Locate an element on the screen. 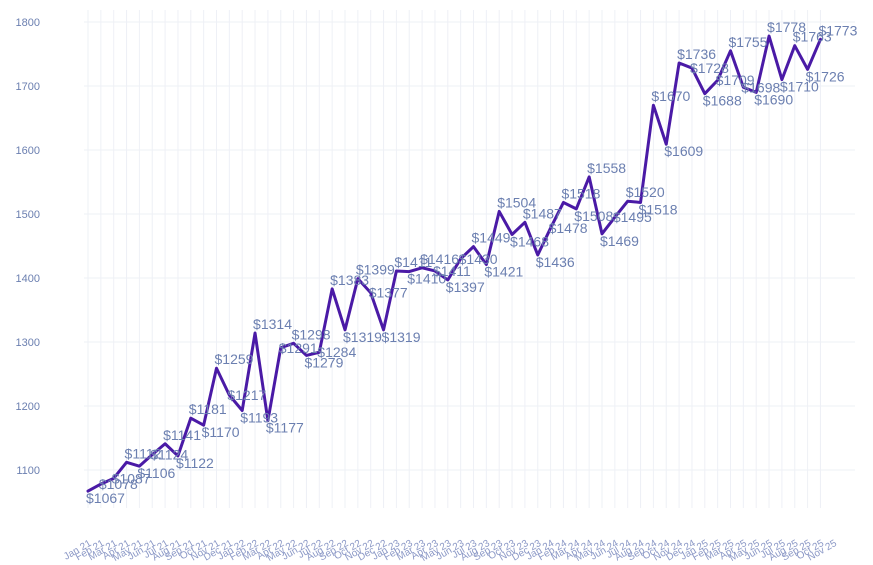 This screenshot has width=873, height=565. data-label: $1773 is located at coordinates (837, 30).